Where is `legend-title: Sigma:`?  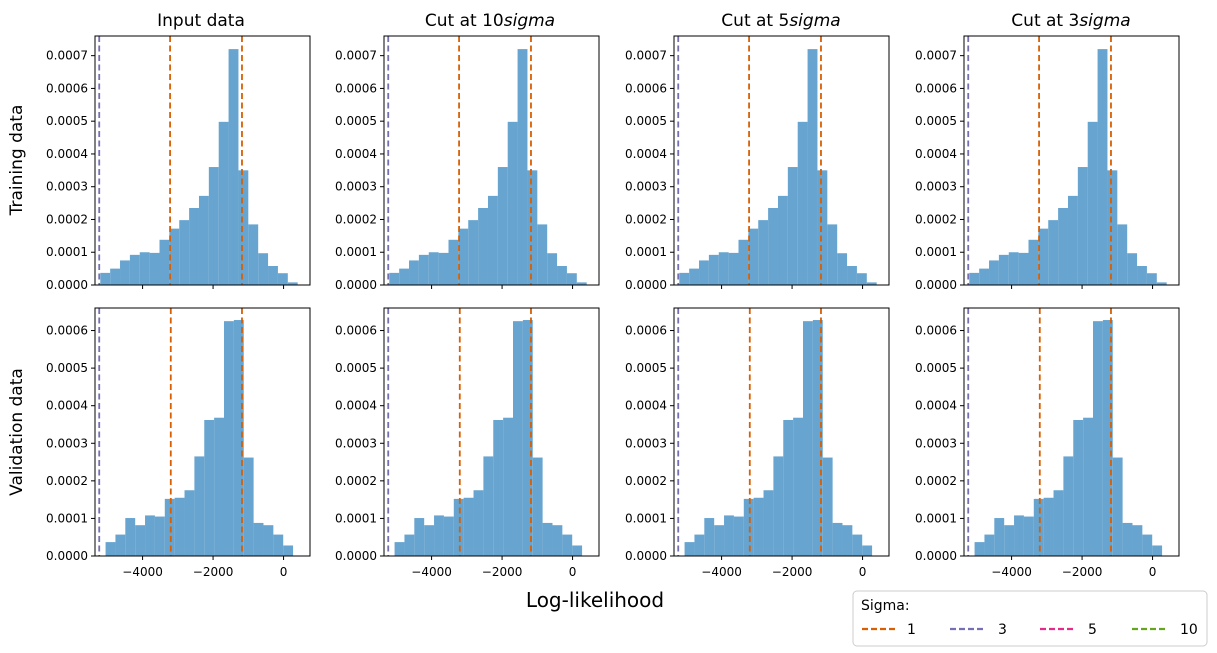 legend-title: Sigma: is located at coordinates (885, 606).